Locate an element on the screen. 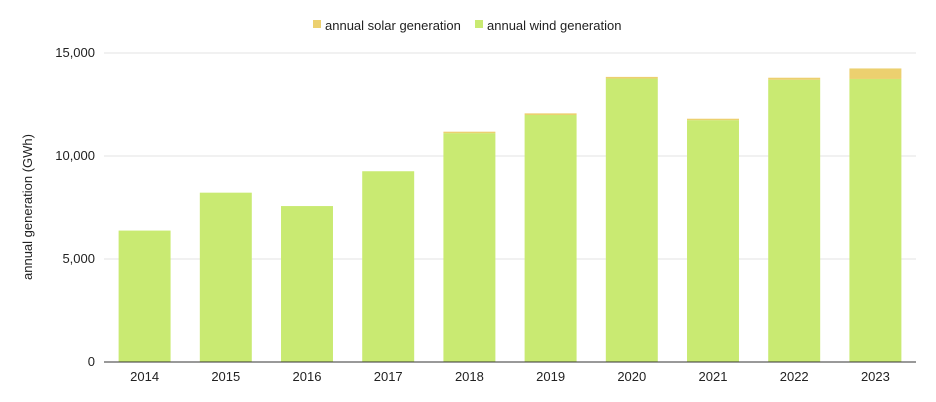 The image size is (936, 402). bar-annual-wind-generation-2022 is located at coordinates (794, 220).